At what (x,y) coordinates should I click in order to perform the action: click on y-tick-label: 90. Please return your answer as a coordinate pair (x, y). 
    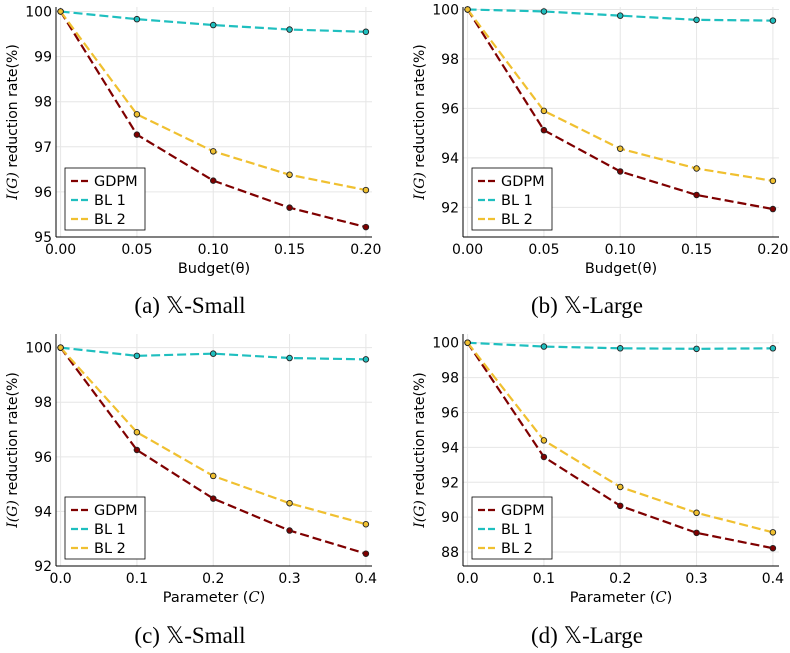
    Looking at the image, I should click on (450, 518).